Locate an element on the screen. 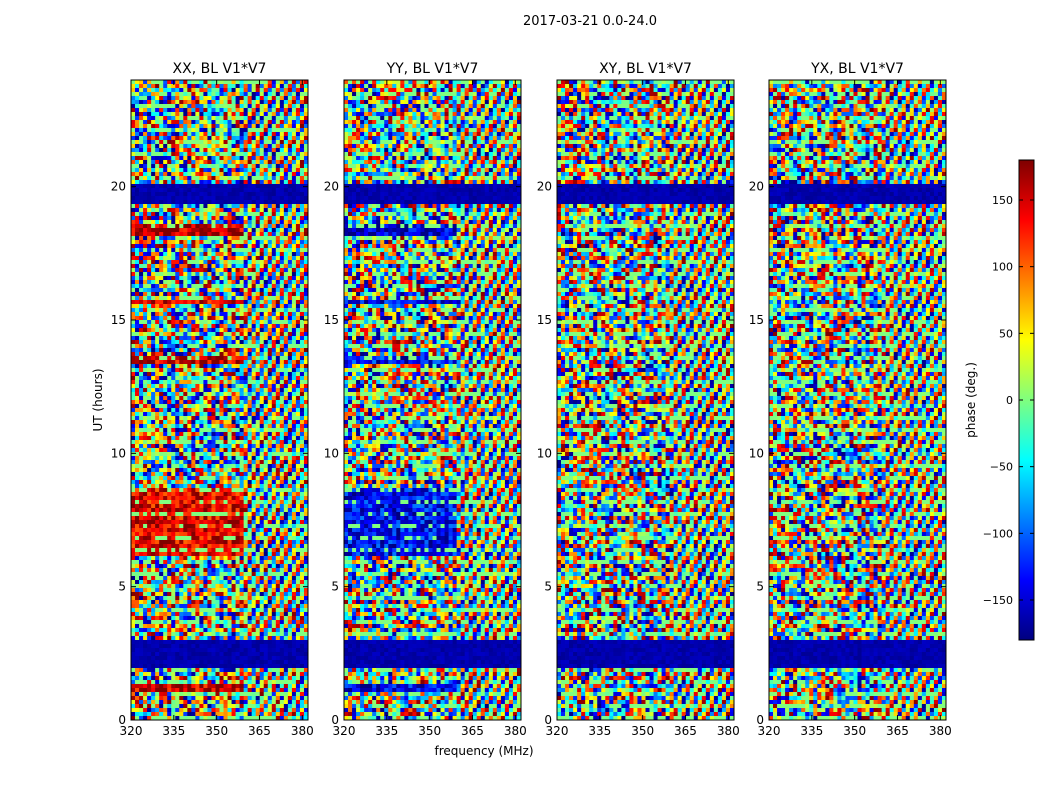  panel-title: XY, BL V1*V7 is located at coordinates (645, 69).